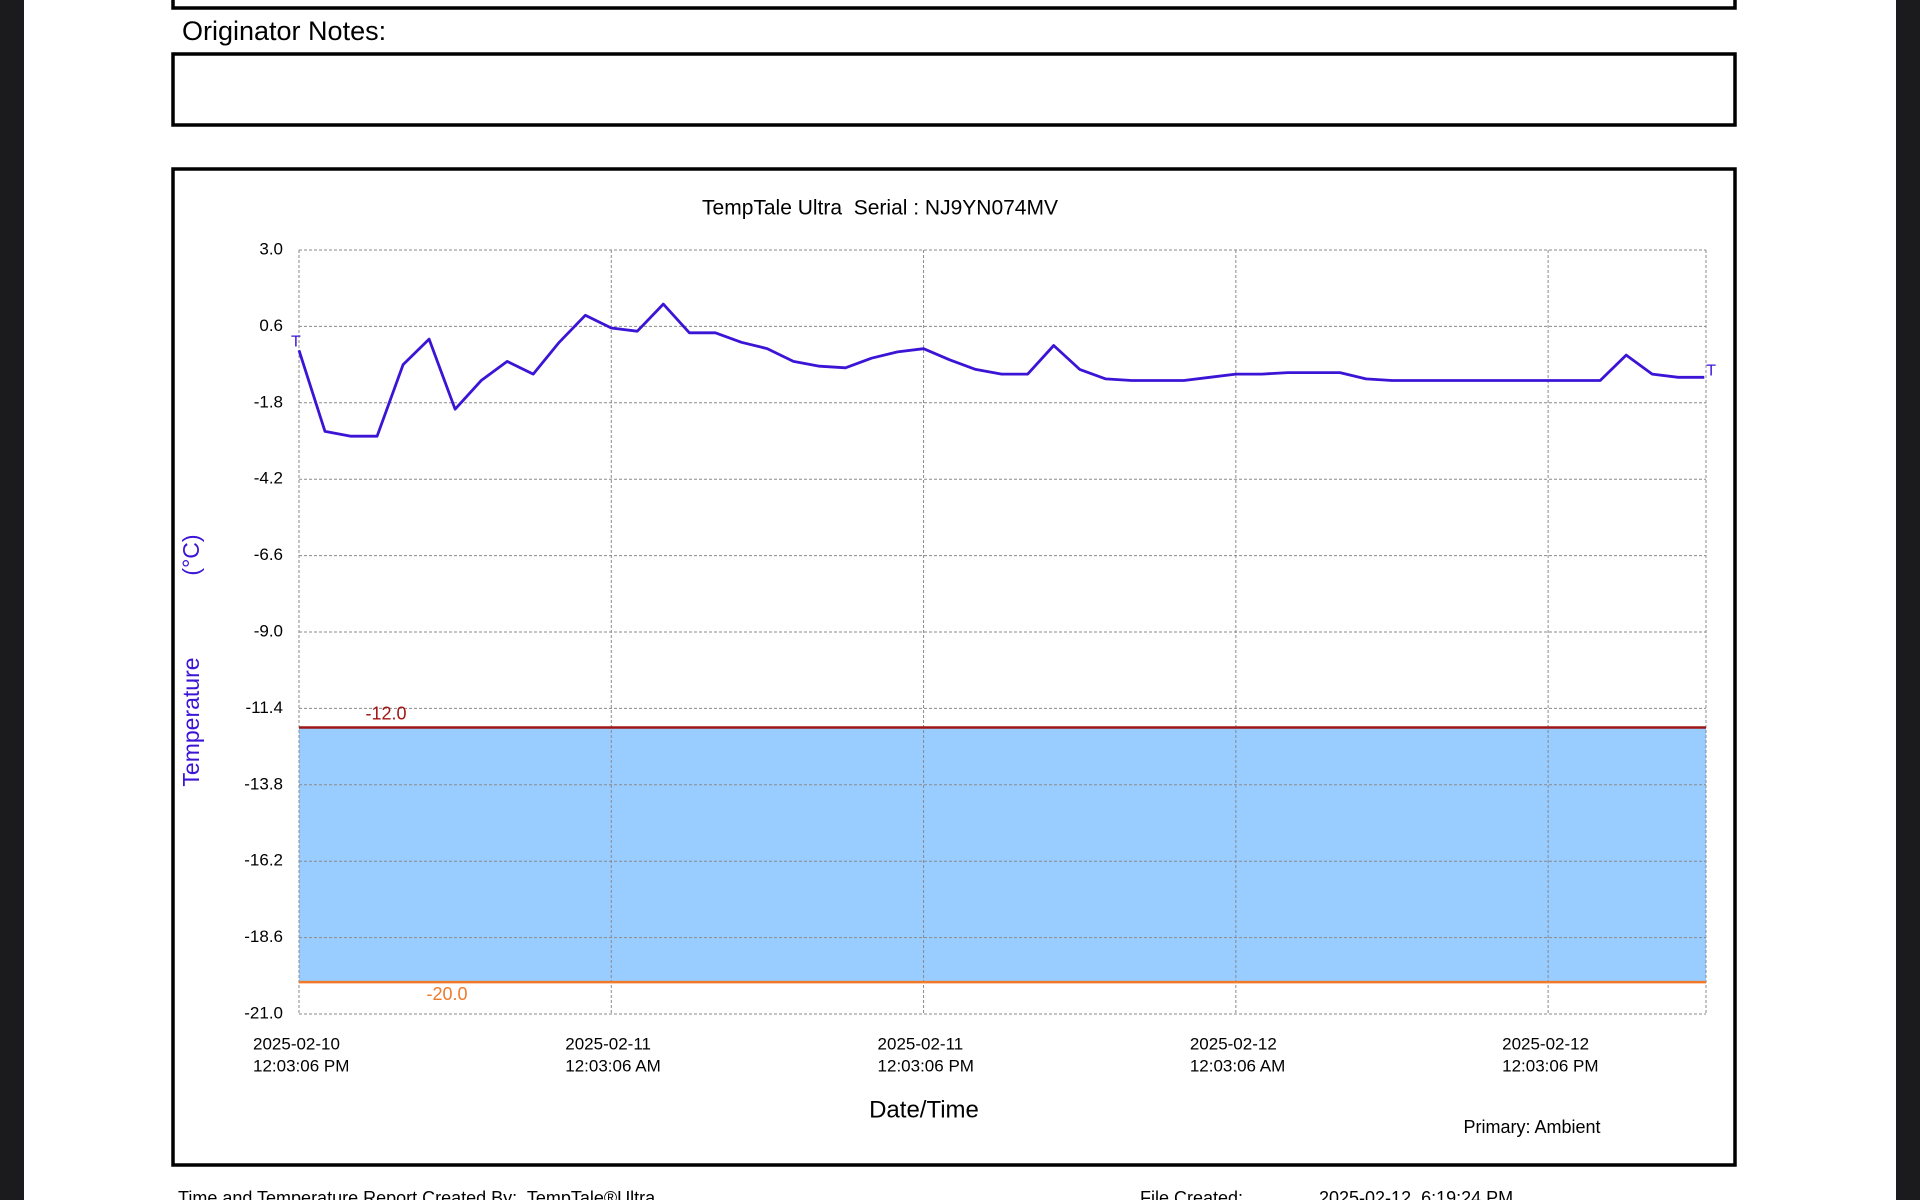 The image size is (1920, 1200). Describe the element at coordinates (191, 554) in the screenshot. I see `y-axis-unit: (°C)` at that location.